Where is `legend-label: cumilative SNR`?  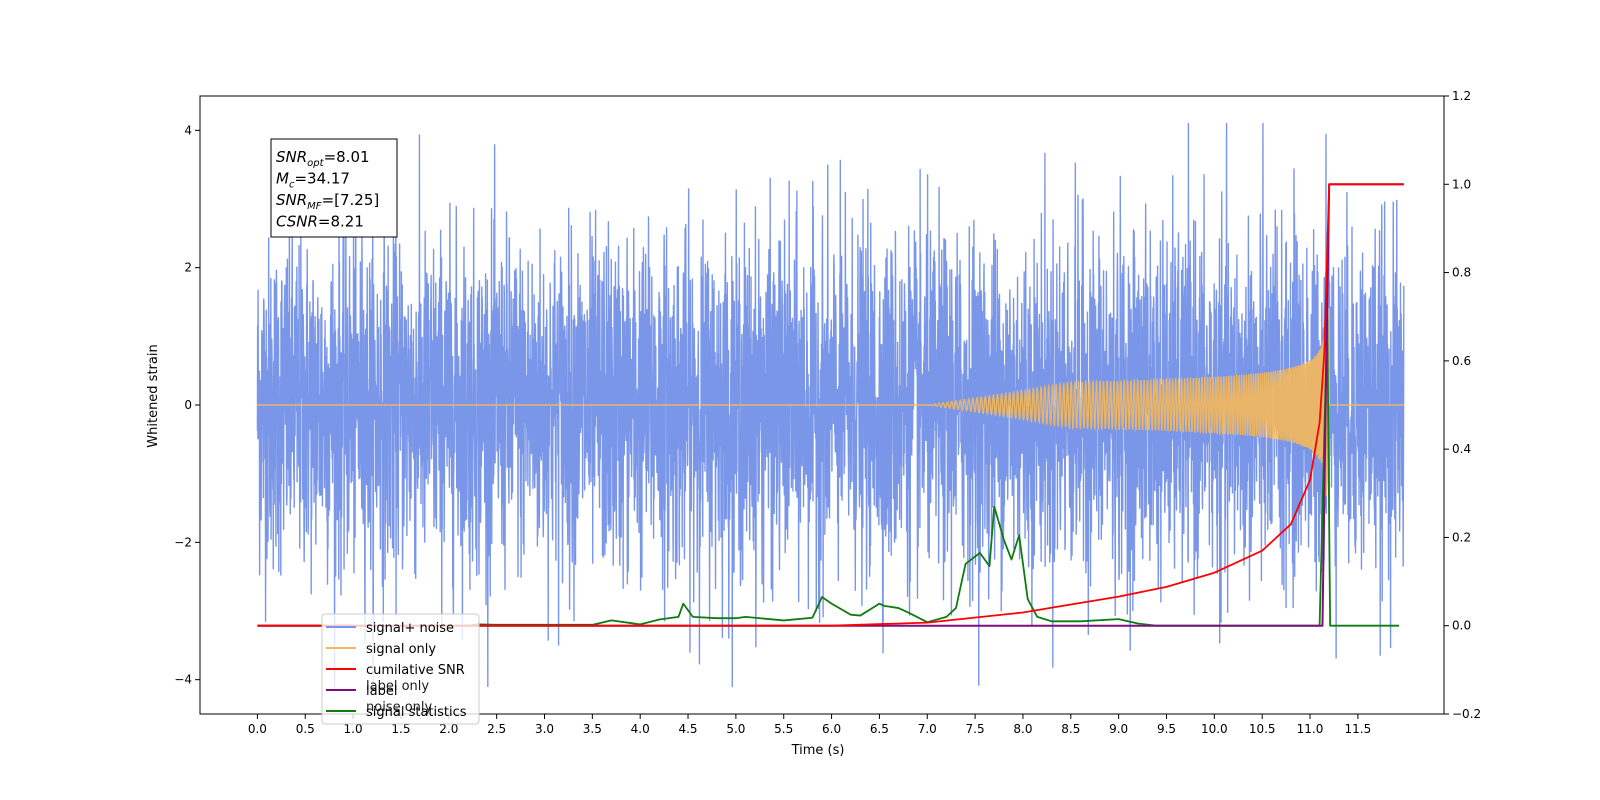
legend-label: cumilative SNR is located at coordinates (415, 670).